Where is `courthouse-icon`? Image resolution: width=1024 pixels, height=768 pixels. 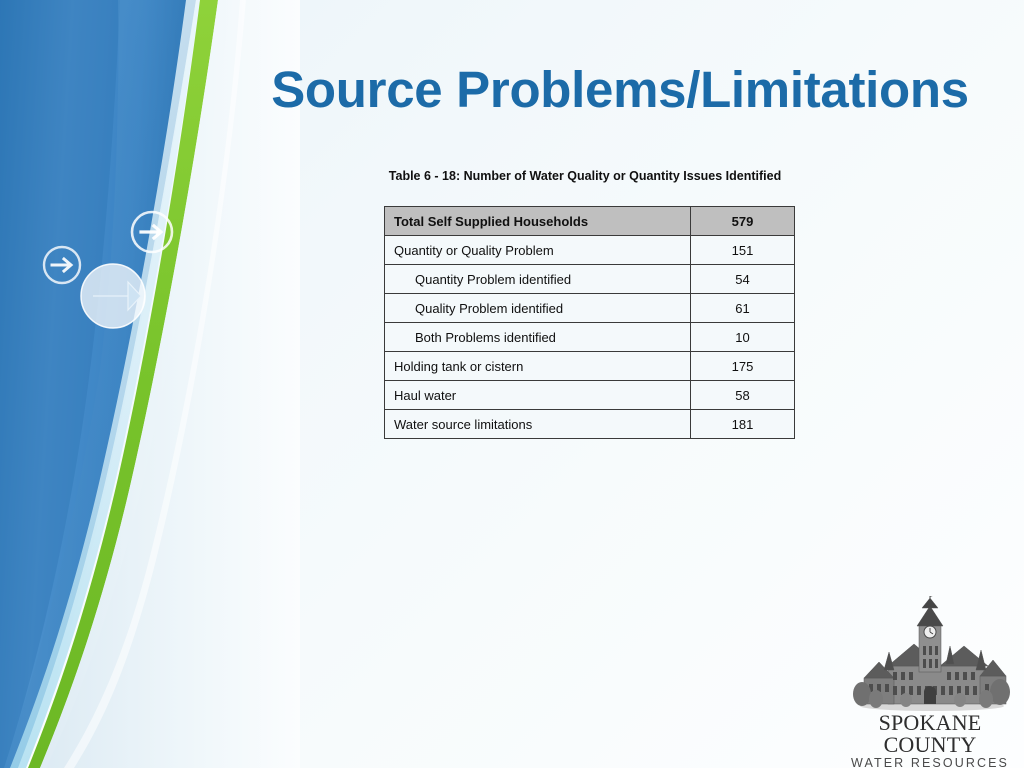
courthouse-icon is located at coordinates (931, 653).